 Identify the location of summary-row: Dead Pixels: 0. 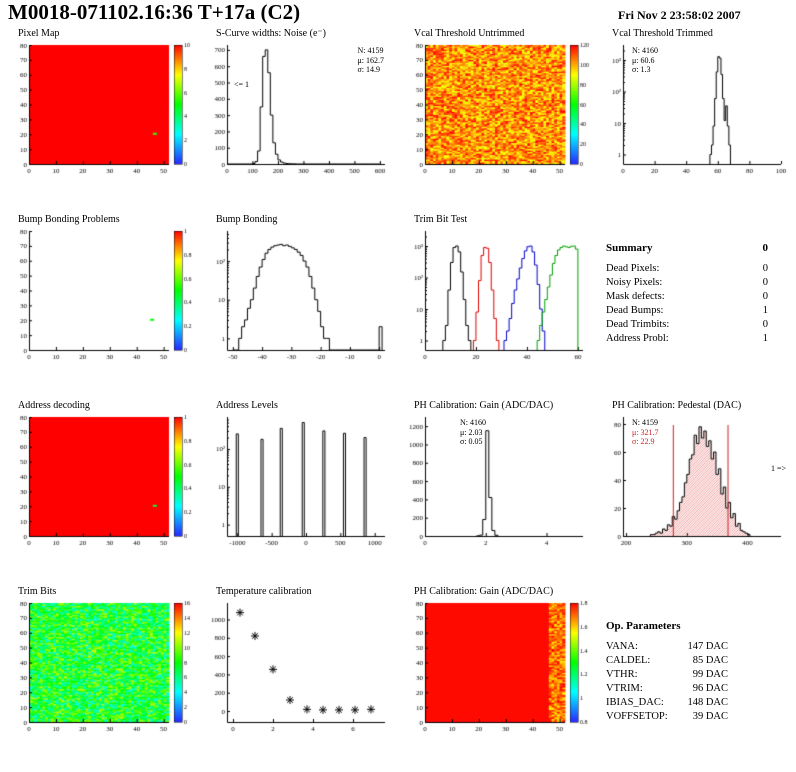
(687, 269).